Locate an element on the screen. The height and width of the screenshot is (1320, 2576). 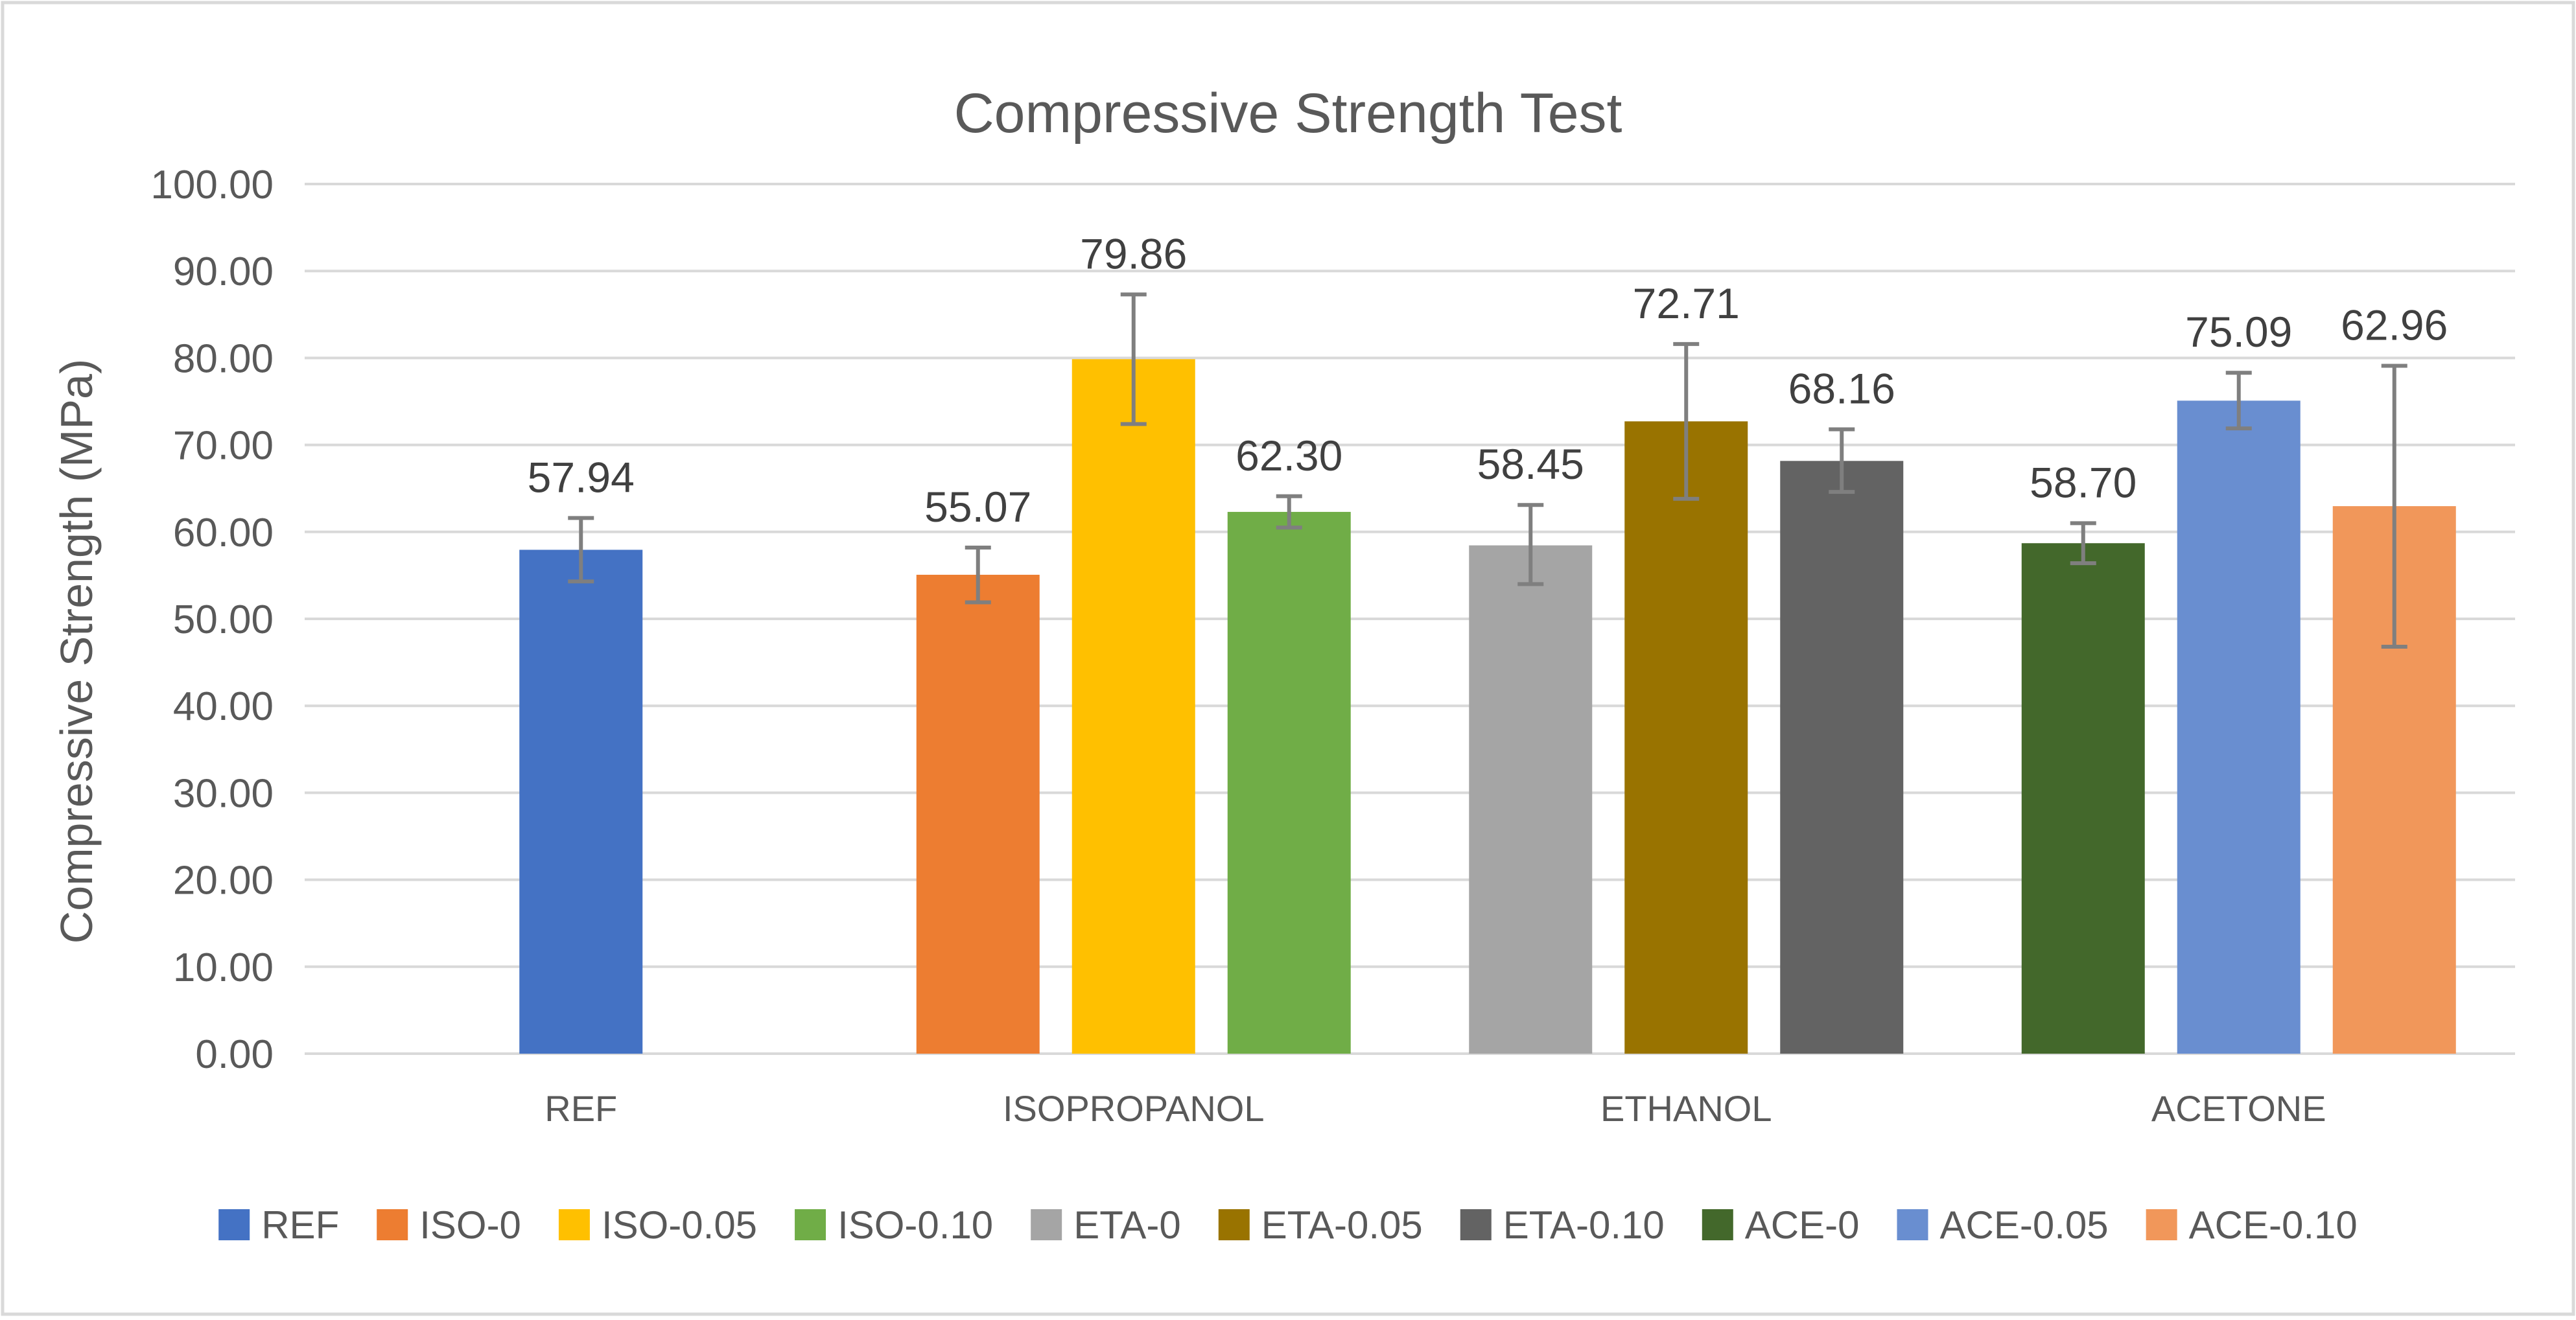
y-tick-label: 60.00 is located at coordinates (223, 533).